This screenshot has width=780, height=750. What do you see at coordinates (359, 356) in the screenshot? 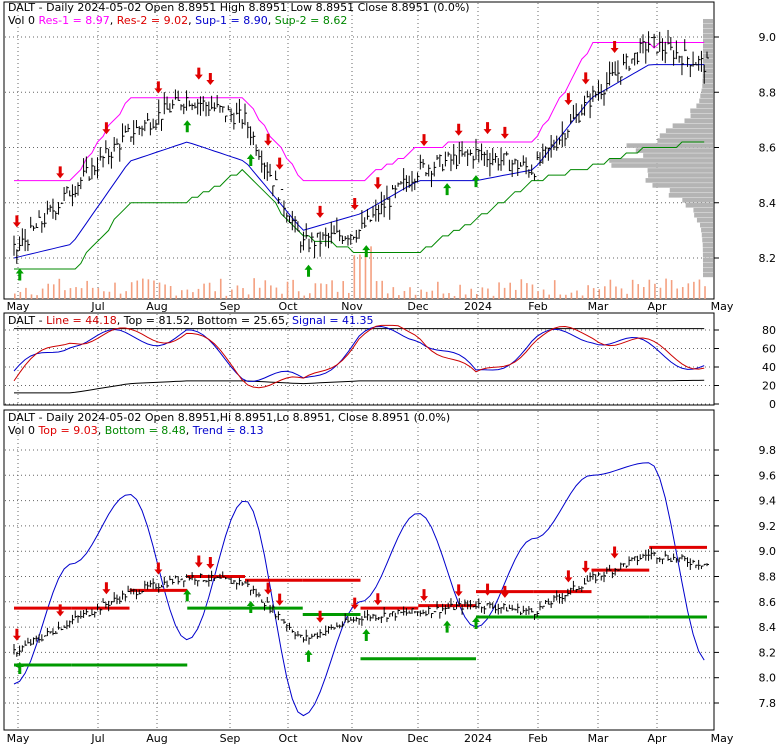
I see `stoch-line` at bounding box center [359, 356].